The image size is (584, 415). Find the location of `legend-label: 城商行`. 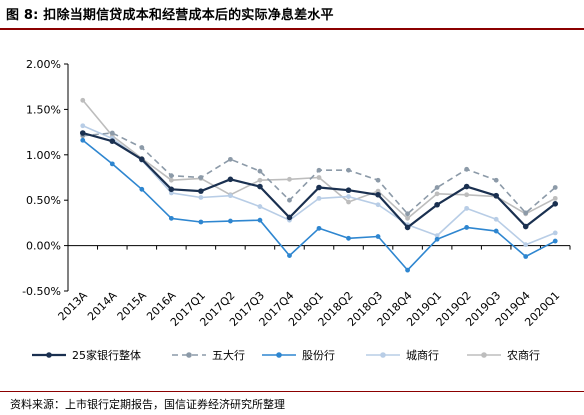

legend-label: 城商行 is located at coordinates (422, 355).